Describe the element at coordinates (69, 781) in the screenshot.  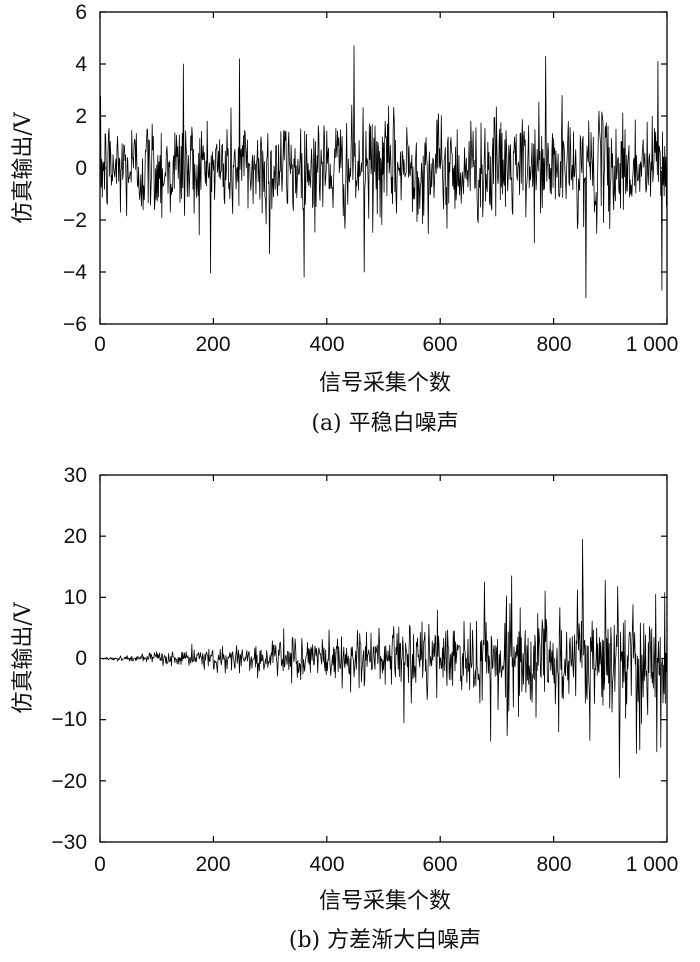
I see `y-tick-label: −20` at that location.